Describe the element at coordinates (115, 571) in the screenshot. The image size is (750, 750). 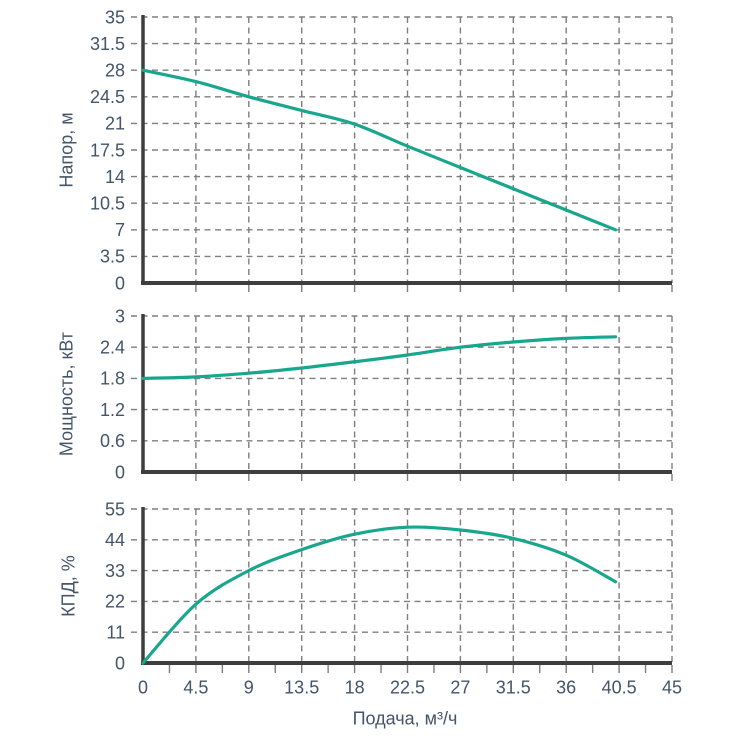
I see `y-tick-label: 33` at that location.